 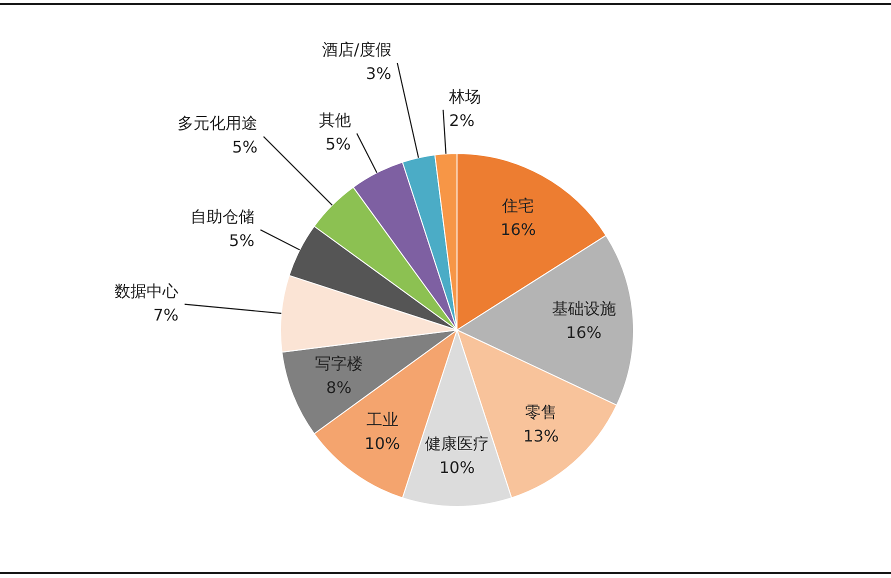 What do you see at coordinates (379, 74) in the screenshot?
I see `data-label: 3%` at bounding box center [379, 74].